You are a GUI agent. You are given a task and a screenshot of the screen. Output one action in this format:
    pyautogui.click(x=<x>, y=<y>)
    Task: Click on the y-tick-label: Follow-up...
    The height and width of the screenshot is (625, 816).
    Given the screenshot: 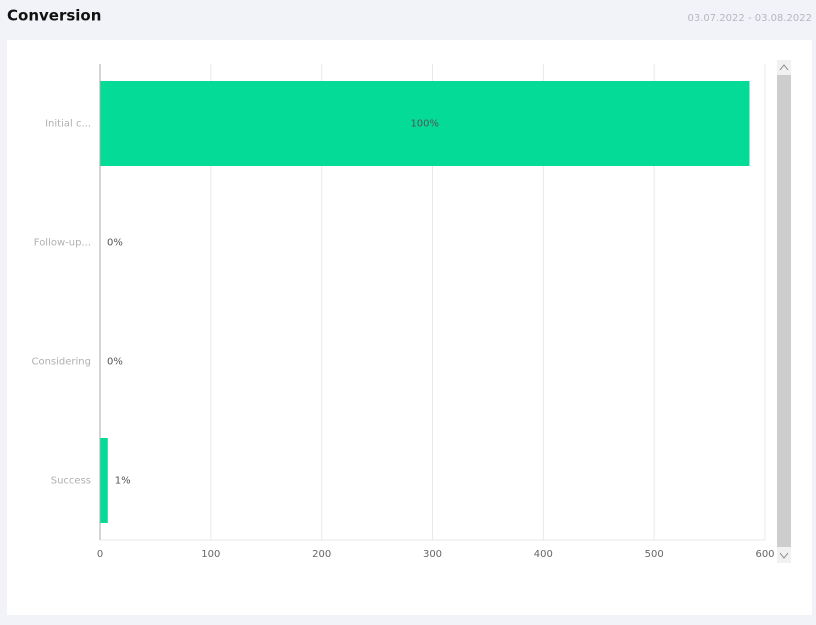 What is the action you would take?
    pyautogui.click(x=62, y=243)
    